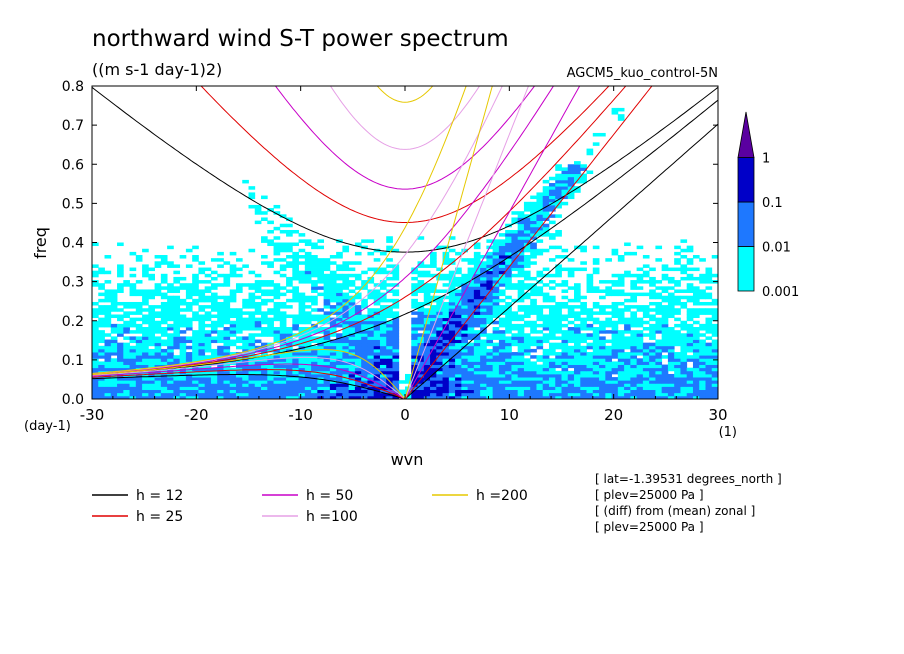  Describe the element at coordinates (73, 165) in the screenshot. I see `y-tick-label: 0.6` at that location.